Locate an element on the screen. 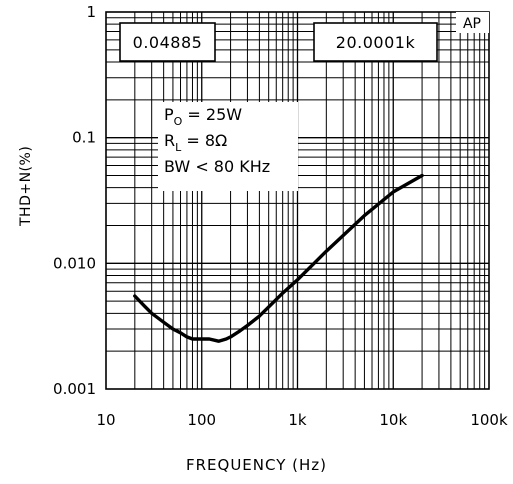  x-tick-label: 100k is located at coordinates (489, 420).